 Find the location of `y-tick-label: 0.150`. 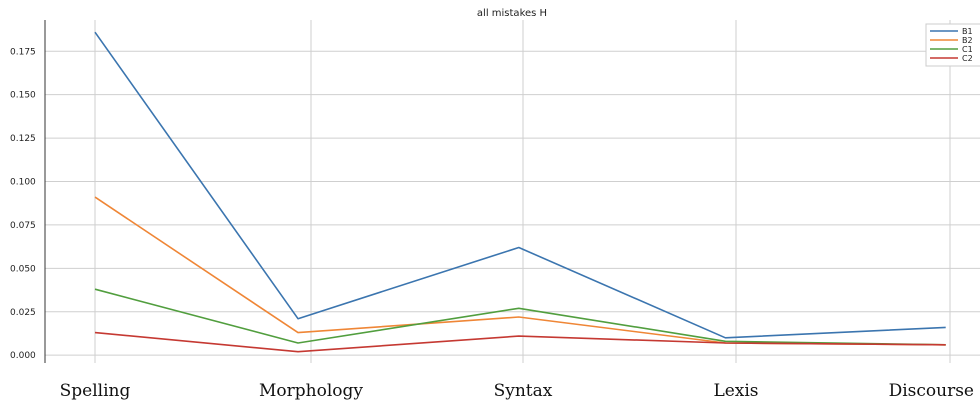

y-tick-label: 0.150 is located at coordinates (23, 96).